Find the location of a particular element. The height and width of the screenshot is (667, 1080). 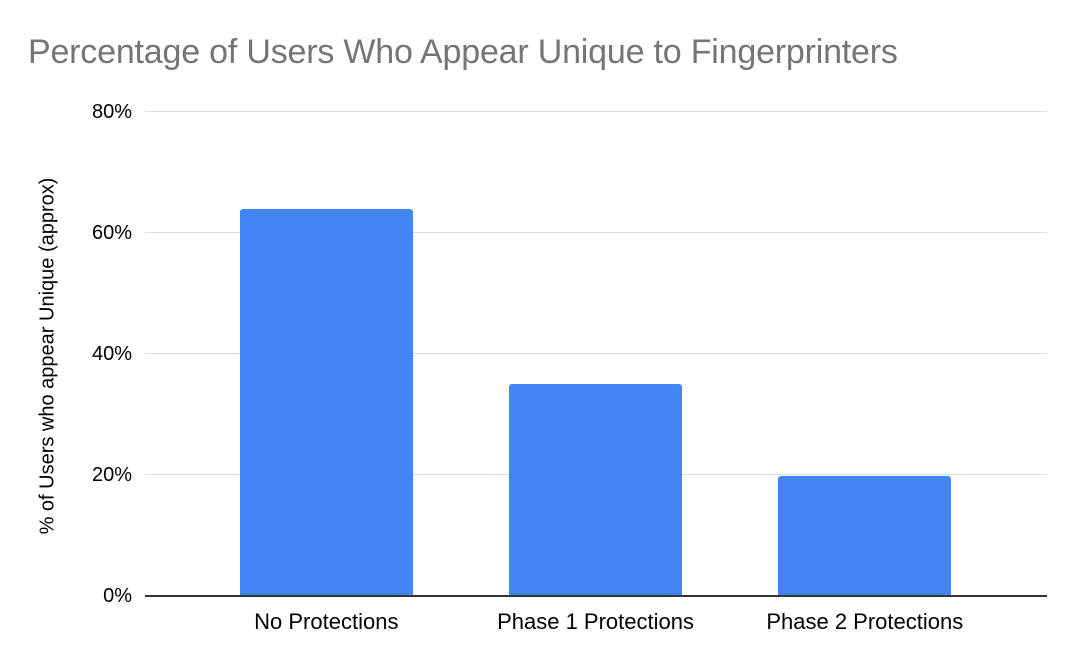

y-tick-label-60: 60% is located at coordinates (111, 233).